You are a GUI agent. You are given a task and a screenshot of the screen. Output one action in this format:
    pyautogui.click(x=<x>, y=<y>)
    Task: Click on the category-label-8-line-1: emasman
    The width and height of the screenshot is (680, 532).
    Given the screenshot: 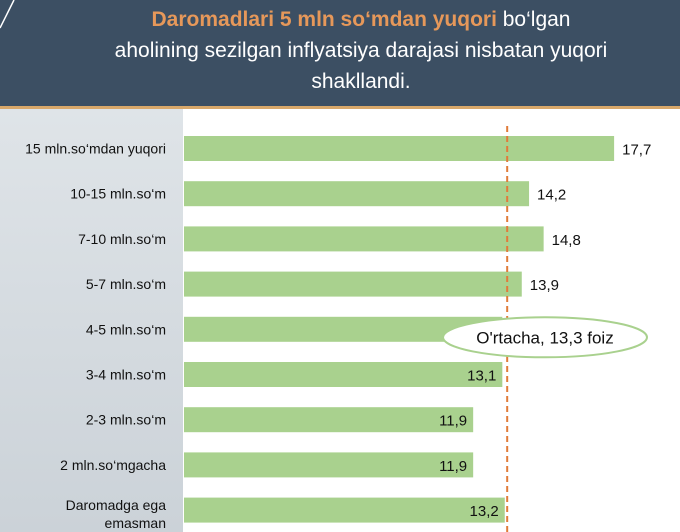 What is the action you would take?
    pyautogui.click(x=135, y=523)
    